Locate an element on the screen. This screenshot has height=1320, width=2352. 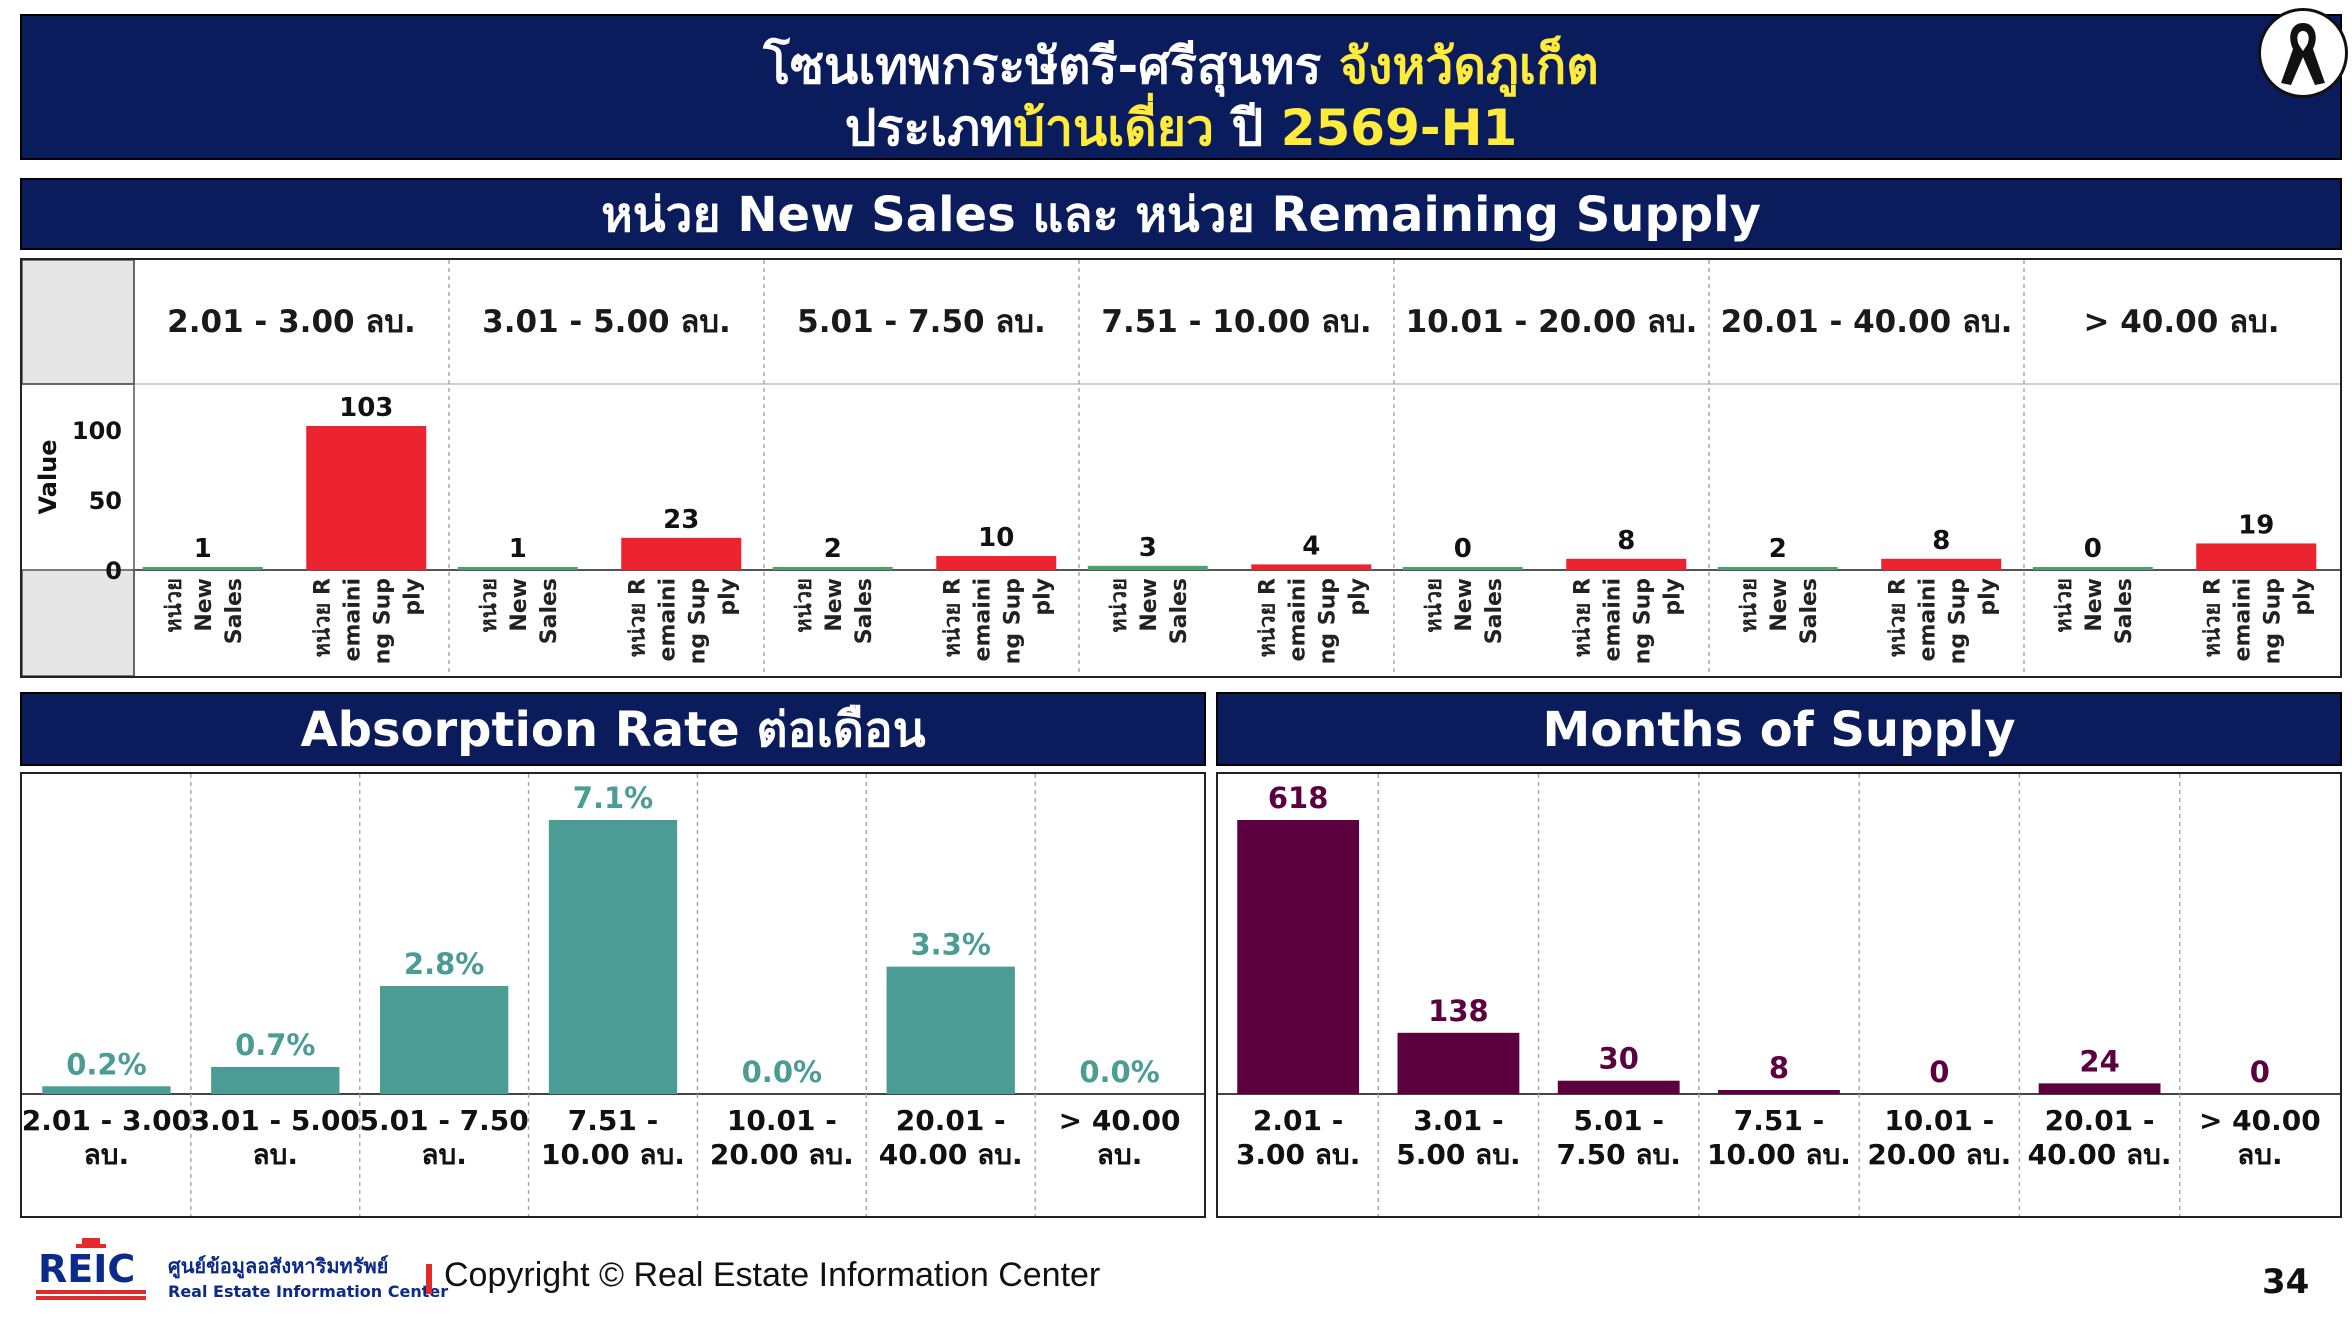
category-label: 7.50 ลบ. is located at coordinates (1619, 1154).